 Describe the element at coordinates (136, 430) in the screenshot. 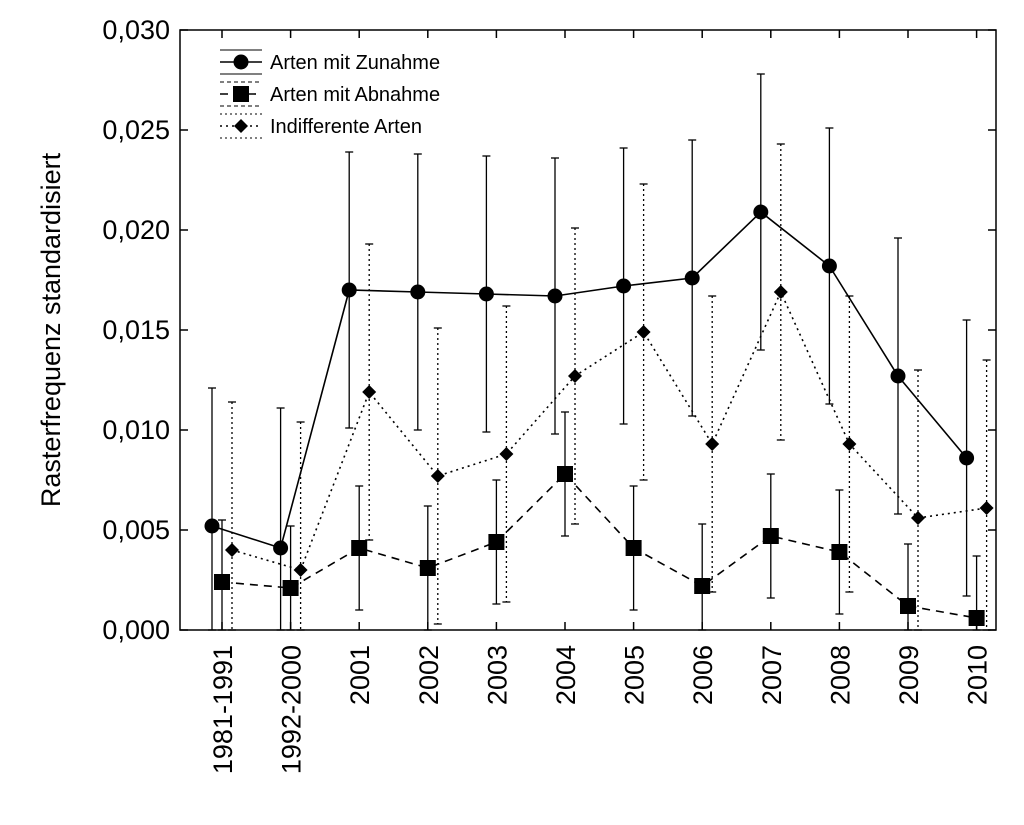

I see `y-tick-label: 0,010` at that location.